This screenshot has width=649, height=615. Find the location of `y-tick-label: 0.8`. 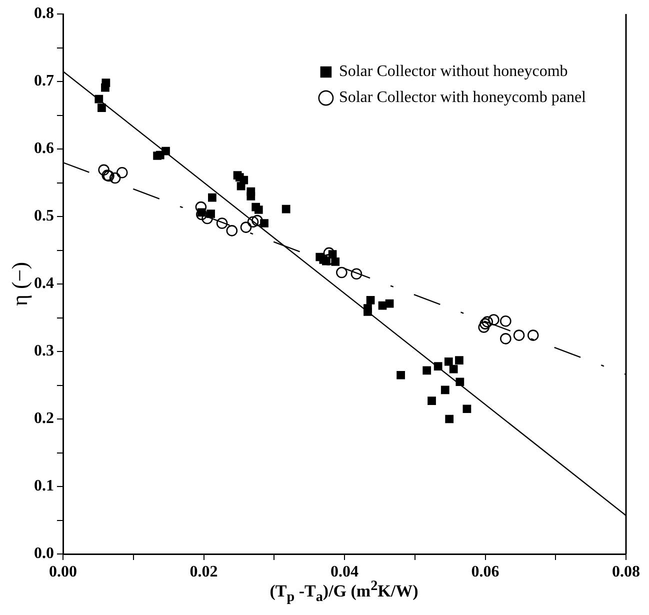

y-tick-label: 0.8 is located at coordinates (44, 13).